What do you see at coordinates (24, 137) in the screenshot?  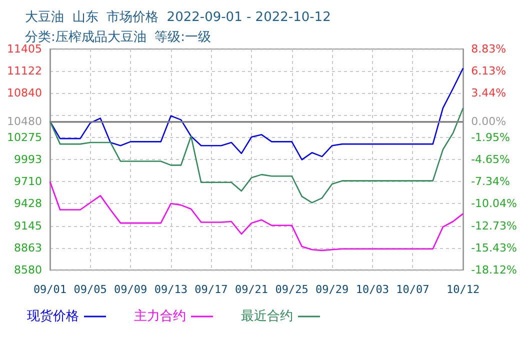 I see `y-tick-label: 10275` at bounding box center [24, 137].